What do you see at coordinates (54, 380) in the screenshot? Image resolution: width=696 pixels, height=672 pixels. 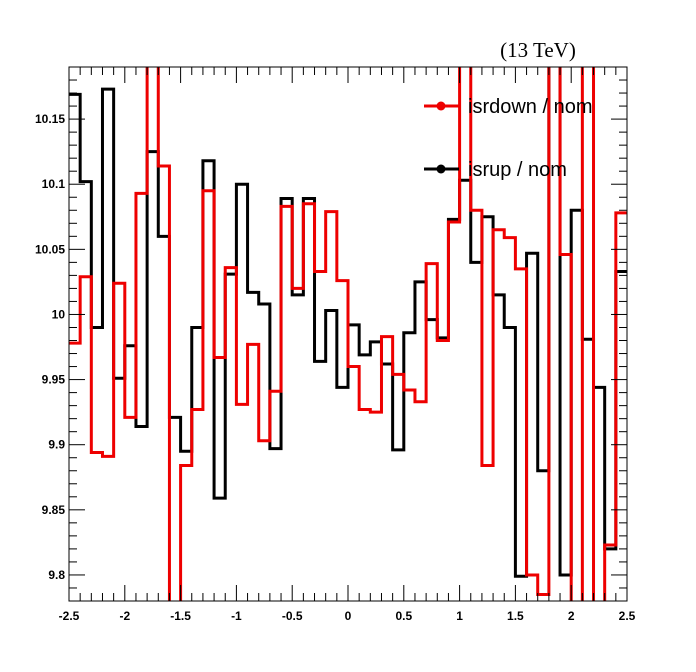 I see `y-tick-label: 9.95` at bounding box center [54, 380].